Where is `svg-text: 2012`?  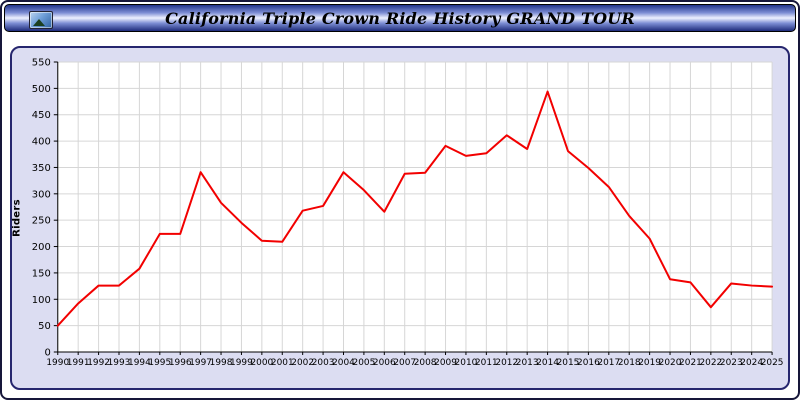
svg-text: 2012 is located at coordinates (506, 363).